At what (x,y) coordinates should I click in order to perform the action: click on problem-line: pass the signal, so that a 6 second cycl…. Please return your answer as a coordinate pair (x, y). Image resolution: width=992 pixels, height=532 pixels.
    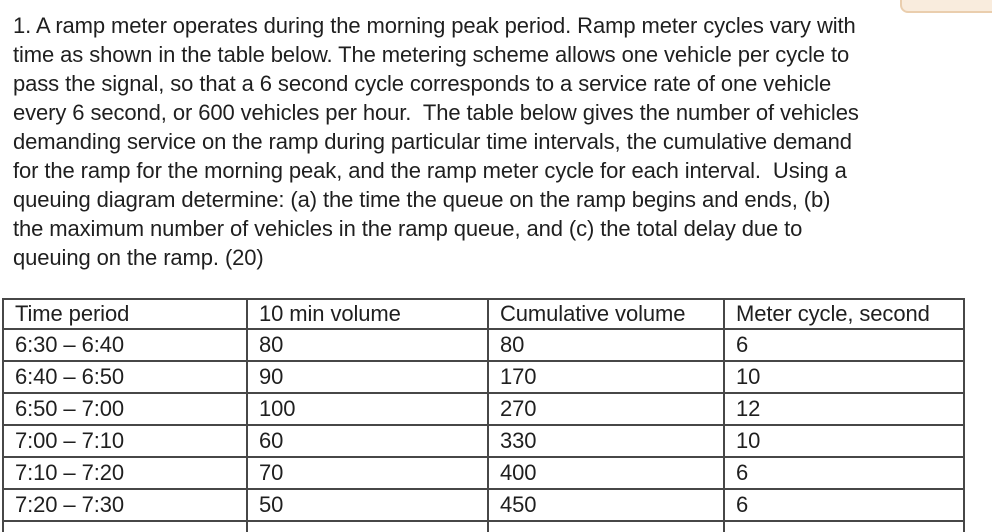
    Looking at the image, I should click on (422, 83).